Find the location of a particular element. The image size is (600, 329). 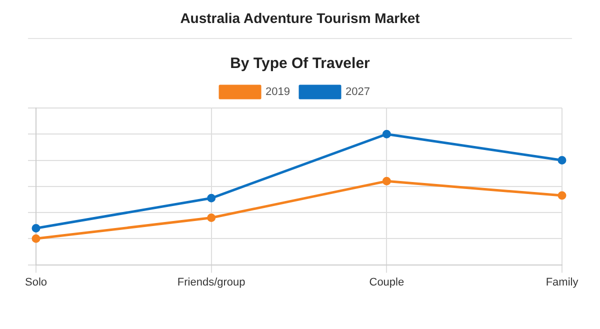

chart-title: Australia Adventure Tourism Market is located at coordinates (300, 23).